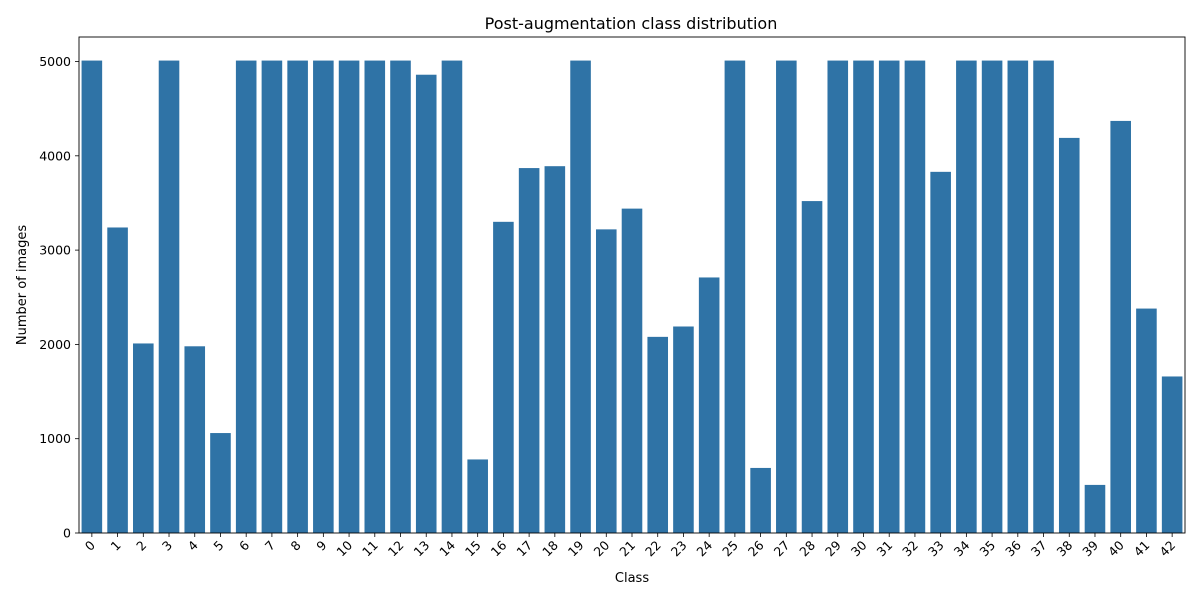 The width and height of the screenshot is (1200, 600). Describe the element at coordinates (704, 548) in the screenshot. I see `x-tick-label: 24` at that location.